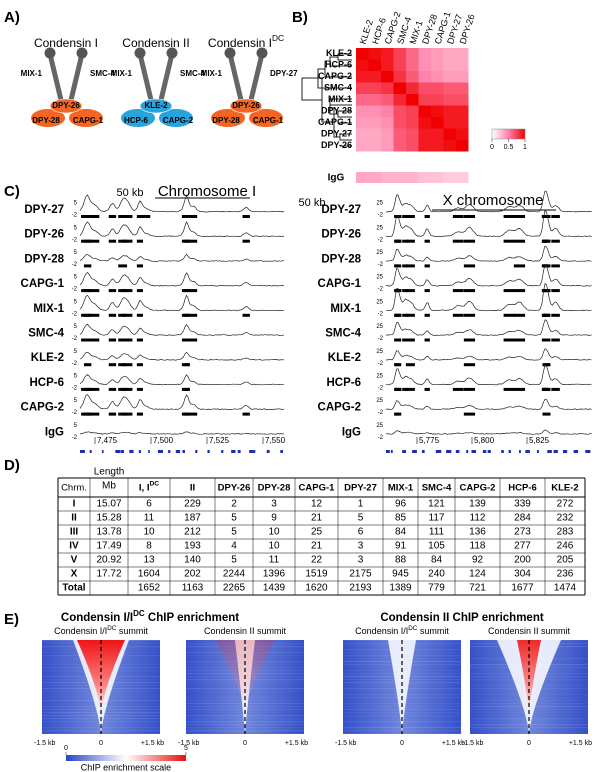 This screenshot has height=772, width=600. I want to click on table-cell: 205, so click(565, 560).